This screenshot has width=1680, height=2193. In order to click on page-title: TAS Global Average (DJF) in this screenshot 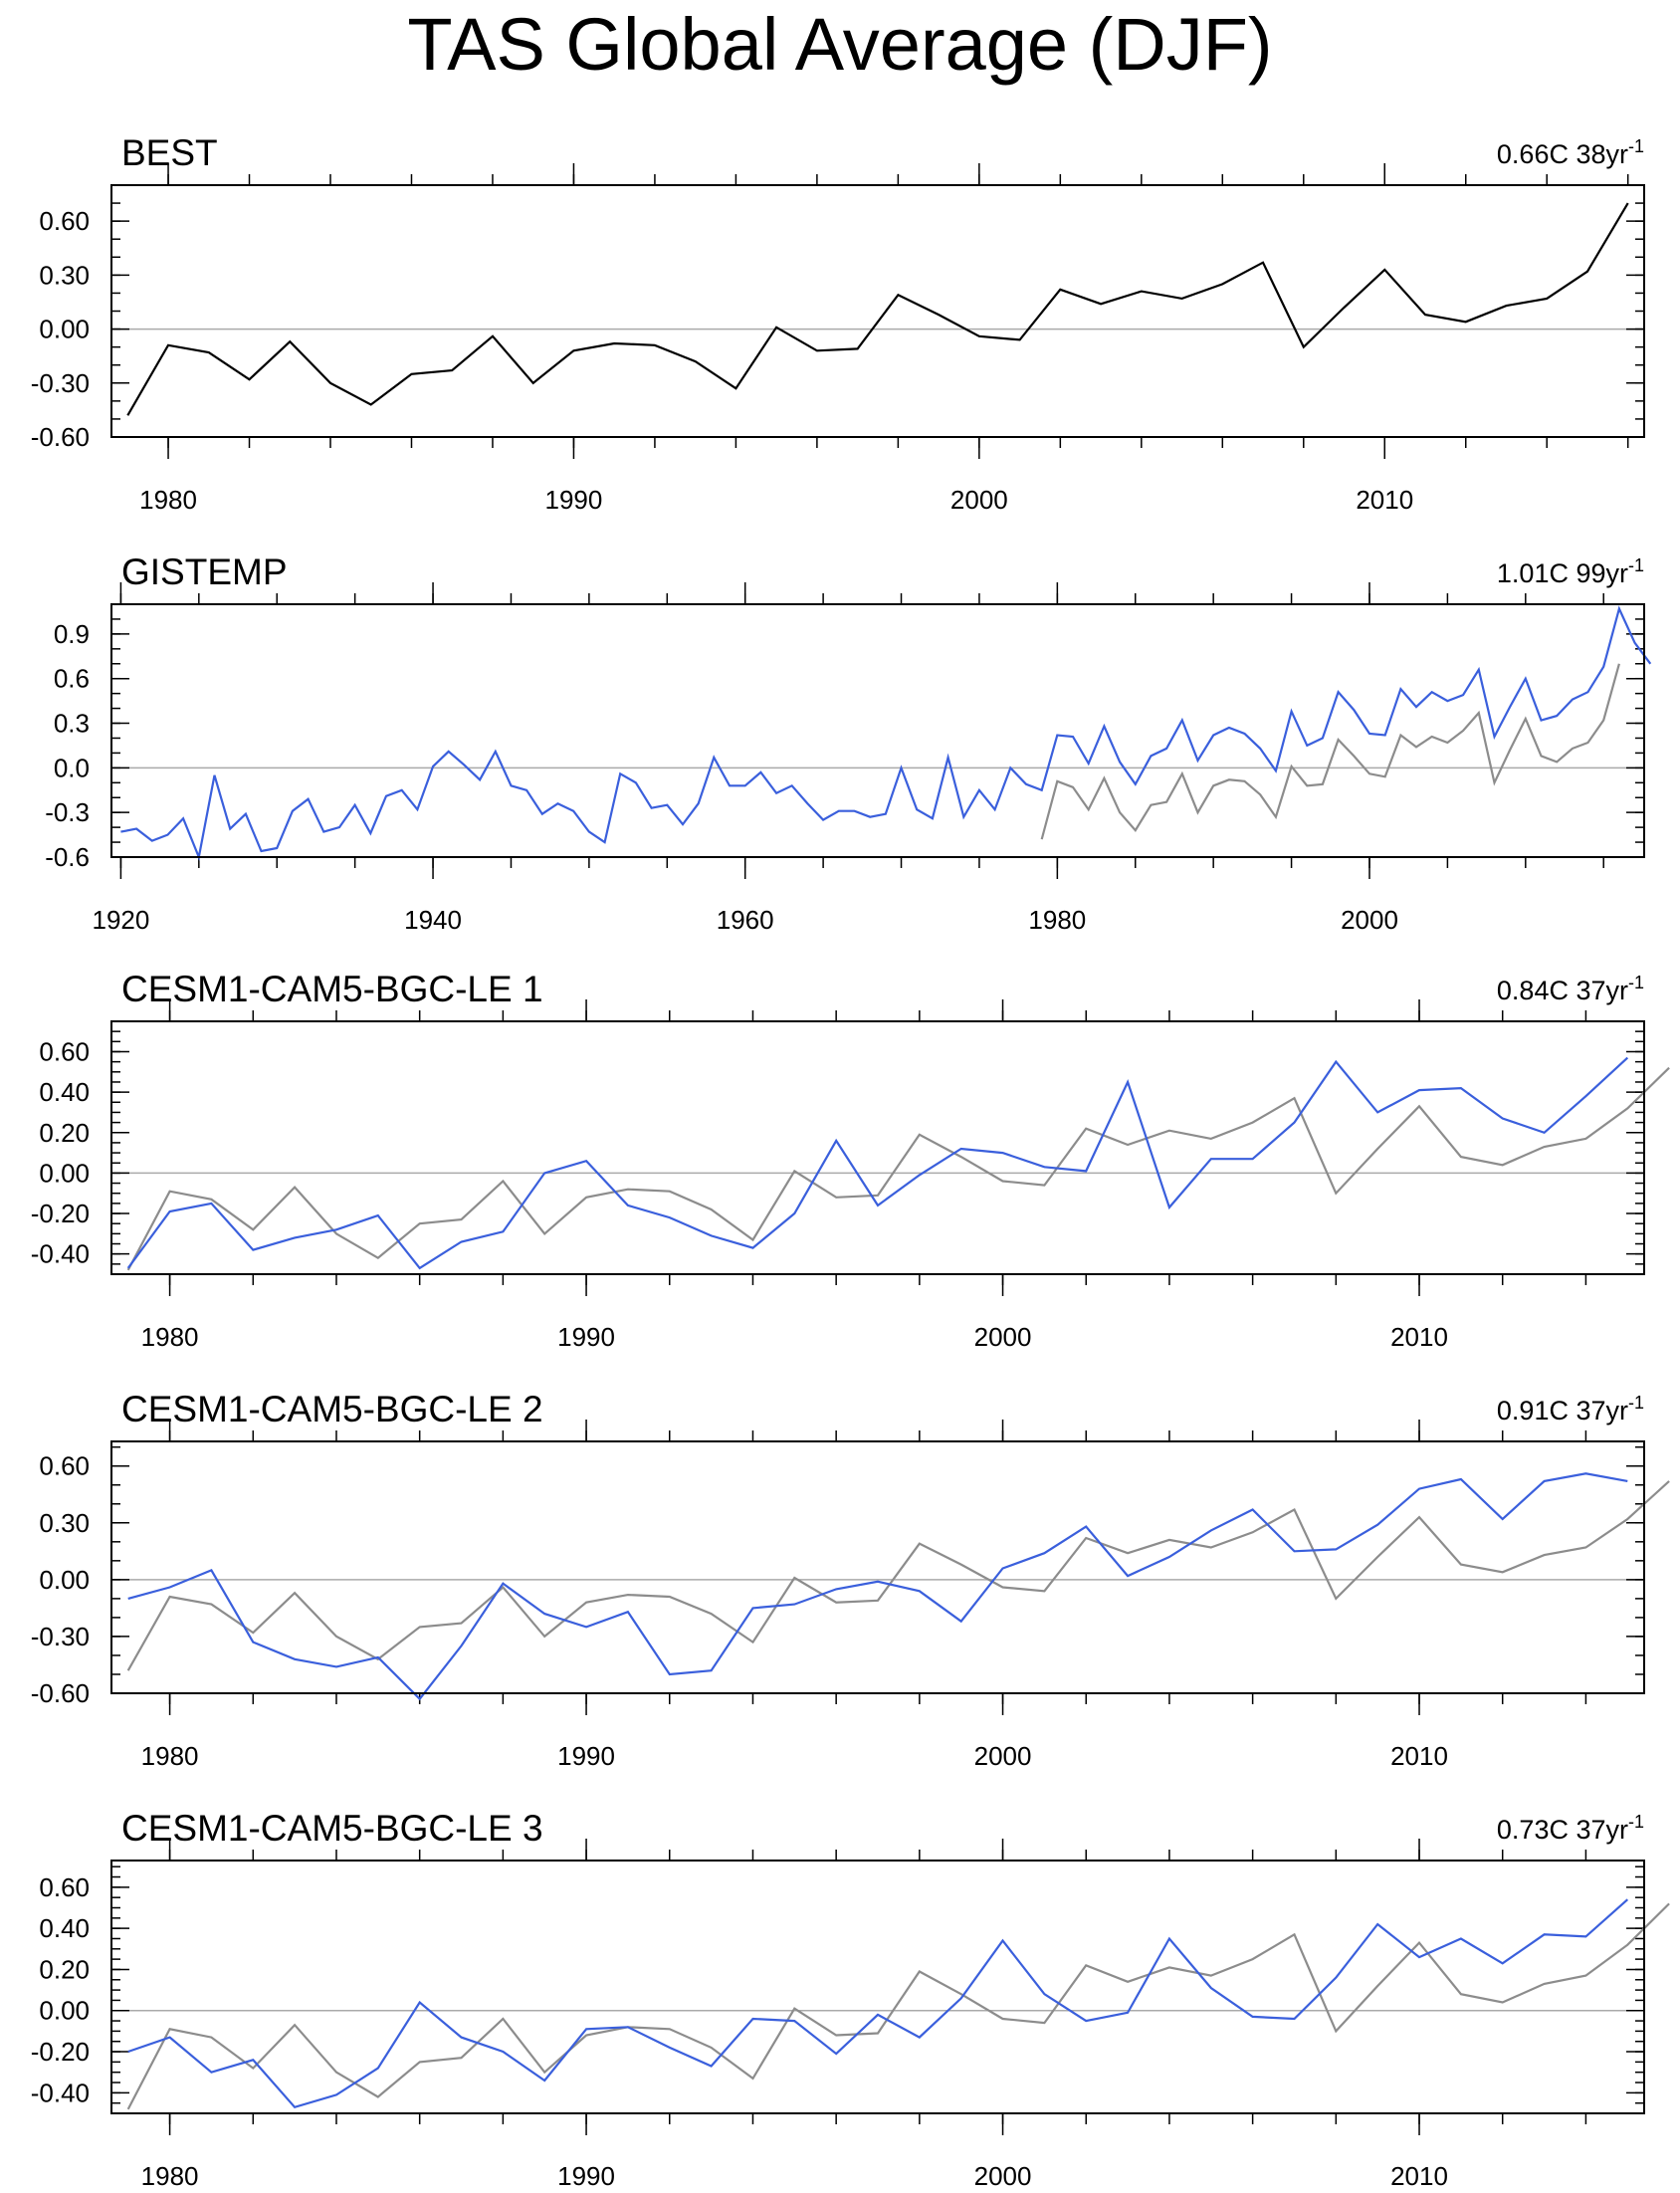, I will do `click(840, 44)`.